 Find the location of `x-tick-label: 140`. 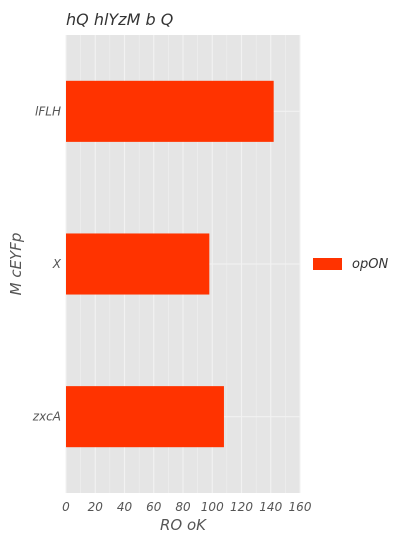

x-tick-label: 140 is located at coordinates (270, 507).